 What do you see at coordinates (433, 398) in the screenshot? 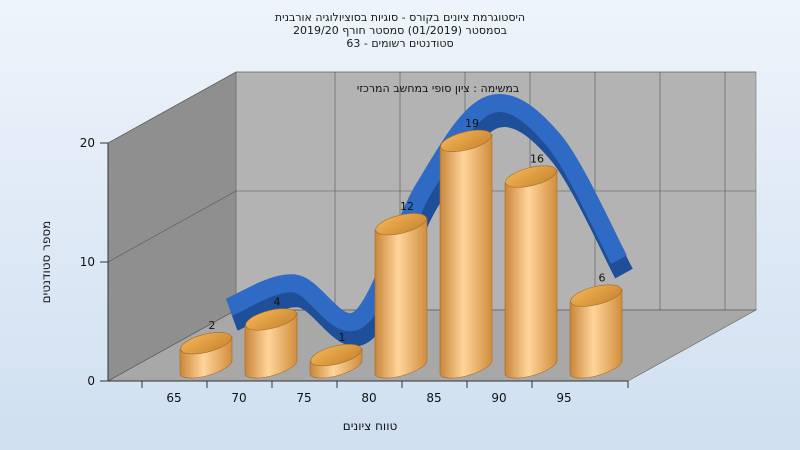
I see `x-tick-label: 85` at bounding box center [433, 398].